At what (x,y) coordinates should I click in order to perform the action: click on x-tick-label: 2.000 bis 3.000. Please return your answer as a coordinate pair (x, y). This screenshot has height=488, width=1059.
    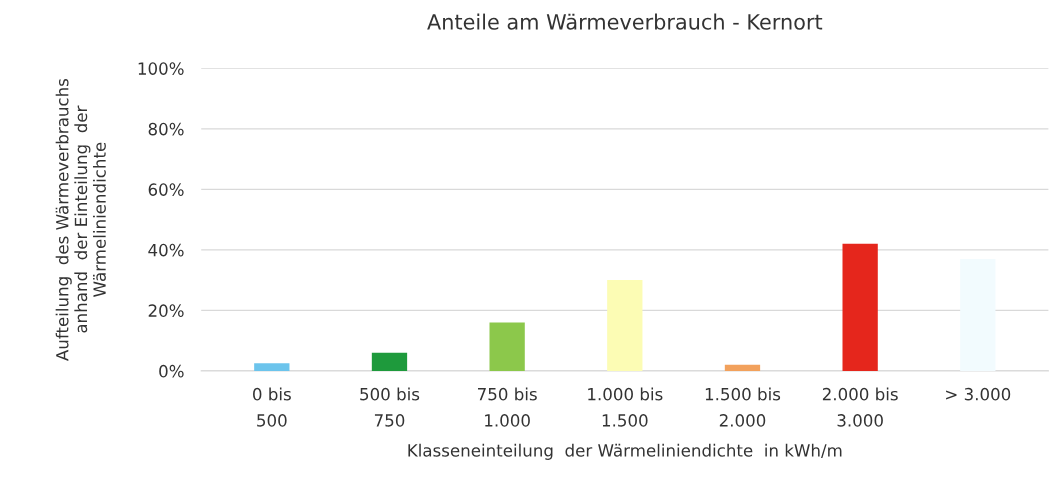
    Looking at the image, I should click on (860, 407).